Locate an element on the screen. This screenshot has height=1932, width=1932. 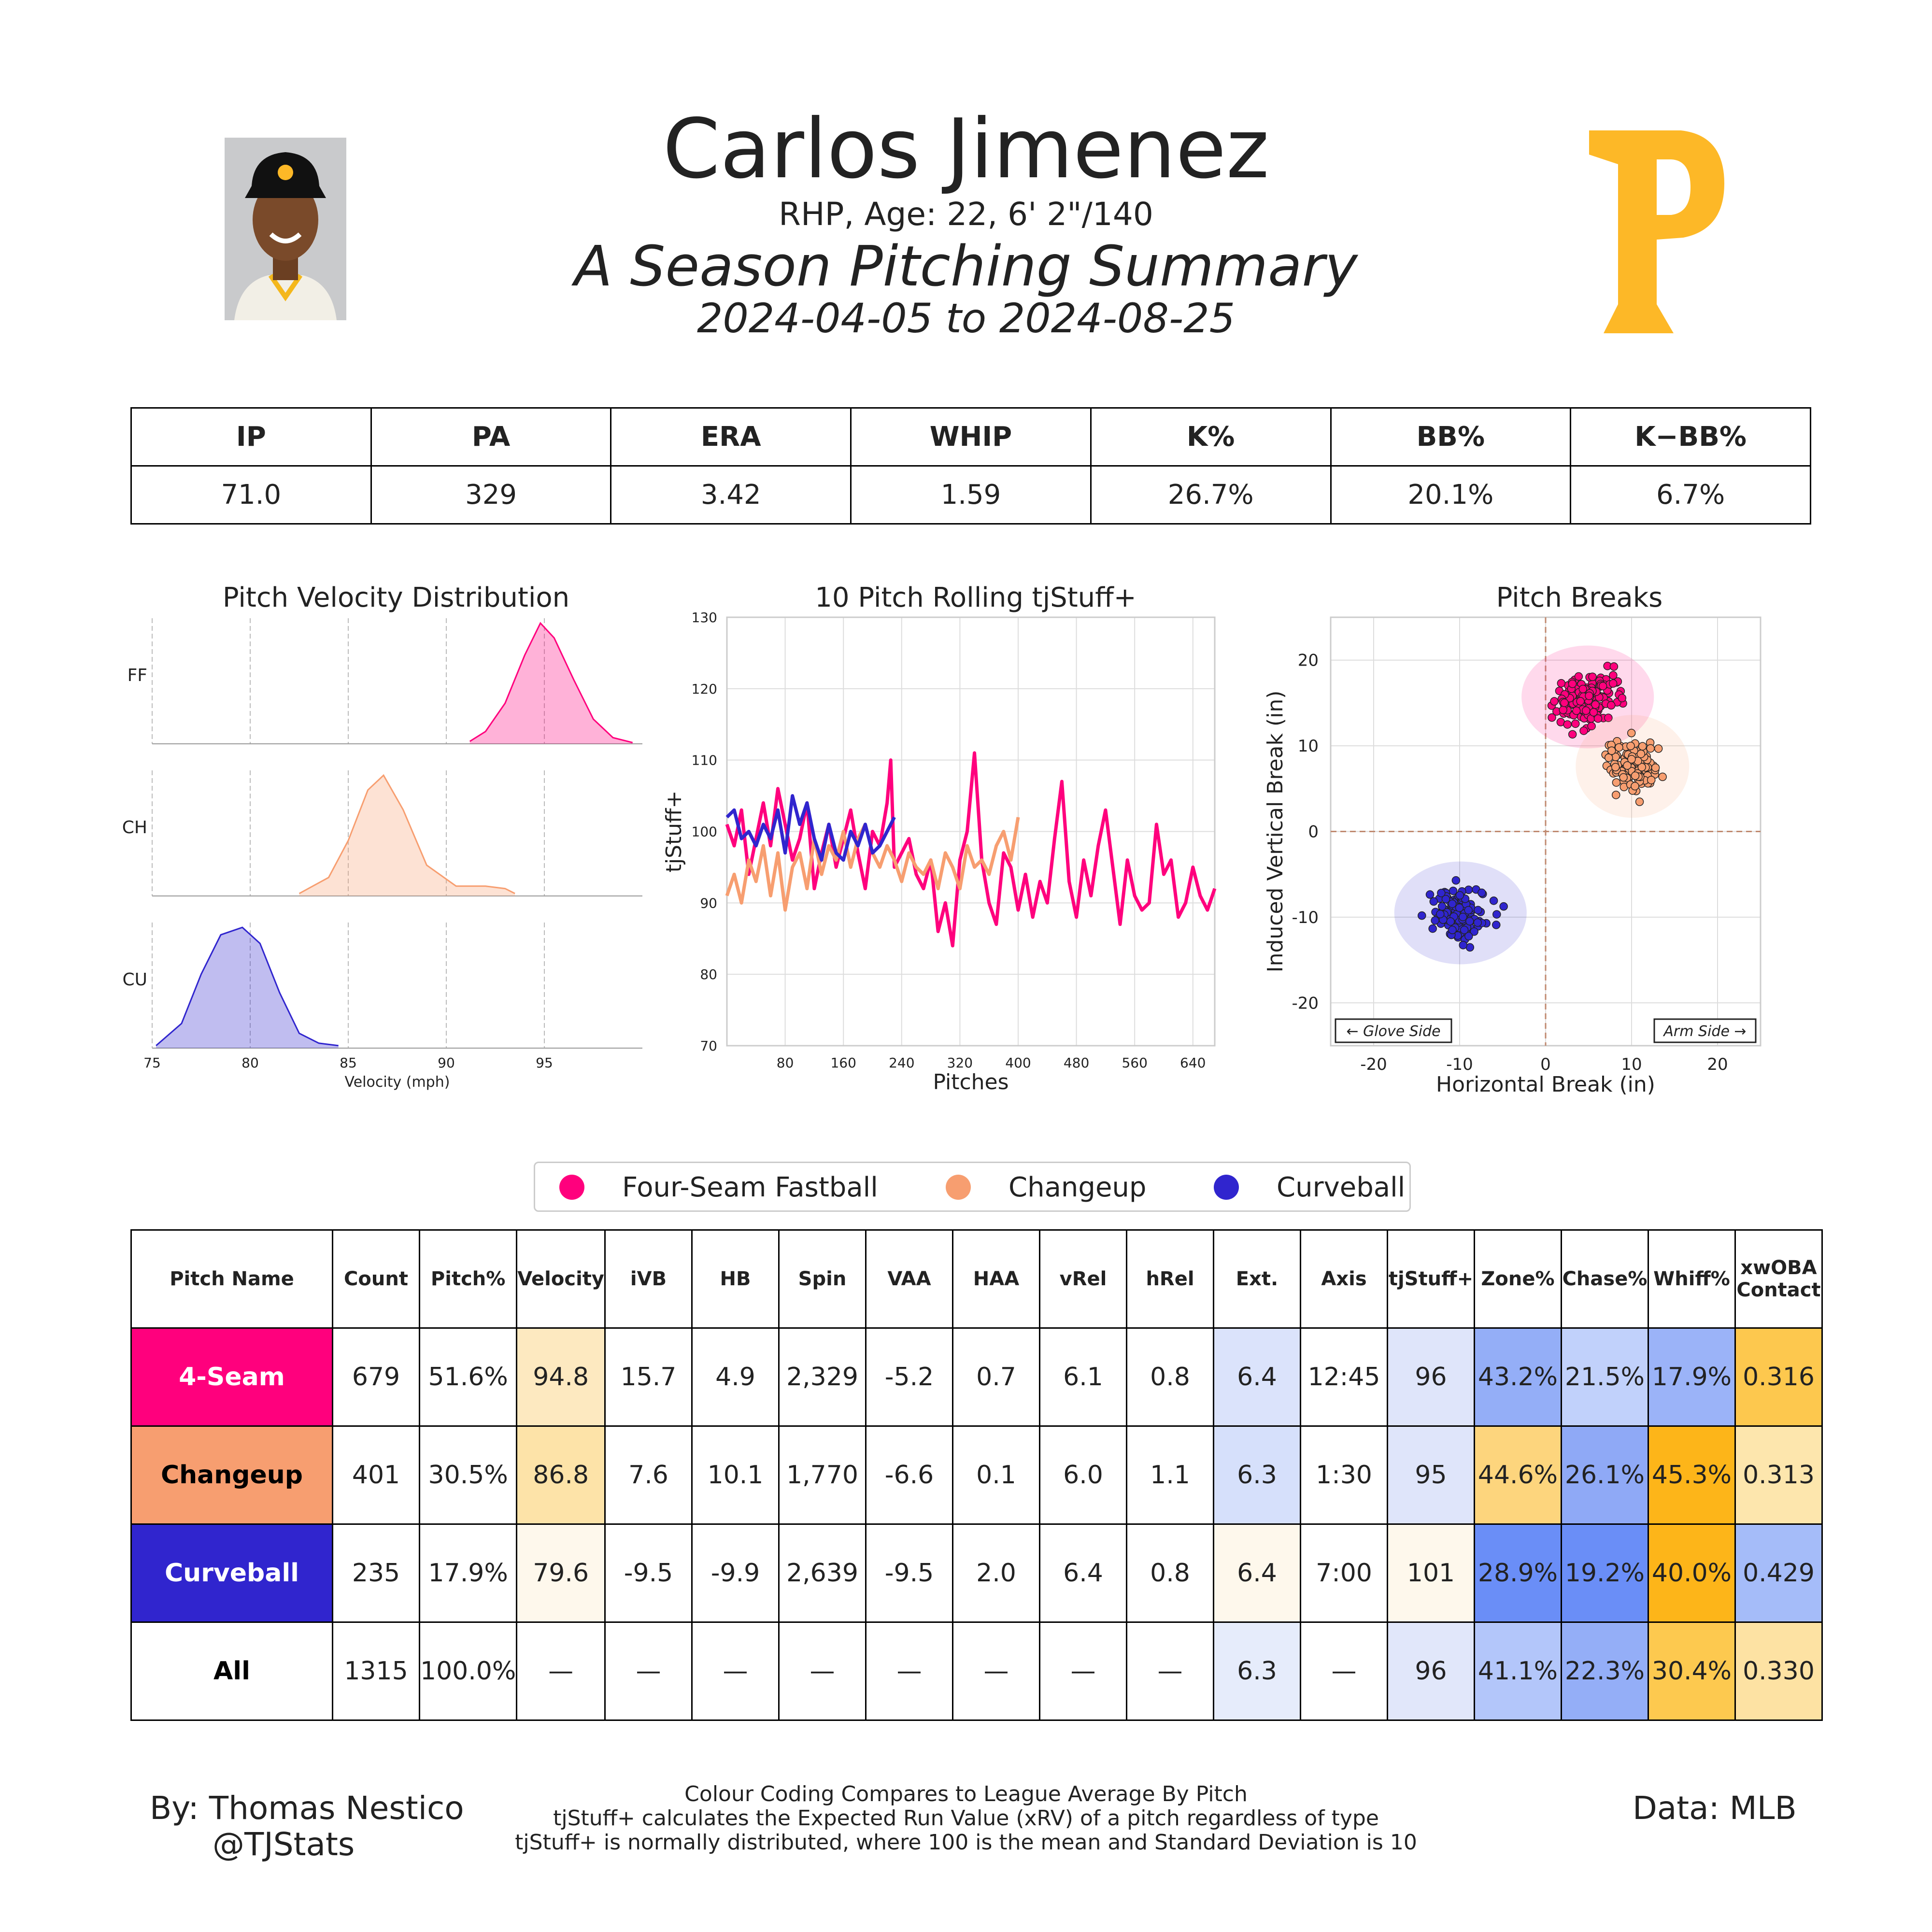
table-cell: 6.3 is located at coordinates (1257, 1671).